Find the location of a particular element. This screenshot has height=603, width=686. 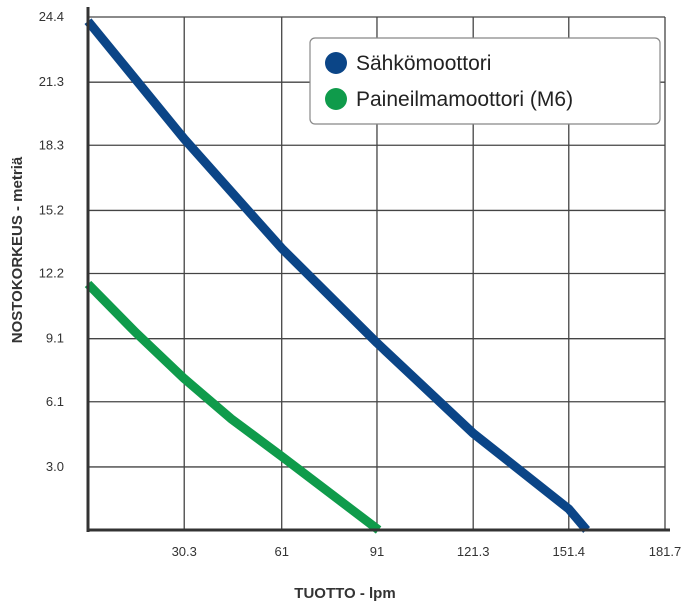

y-tick-label: 21.3 is located at coordinates (51, 81).